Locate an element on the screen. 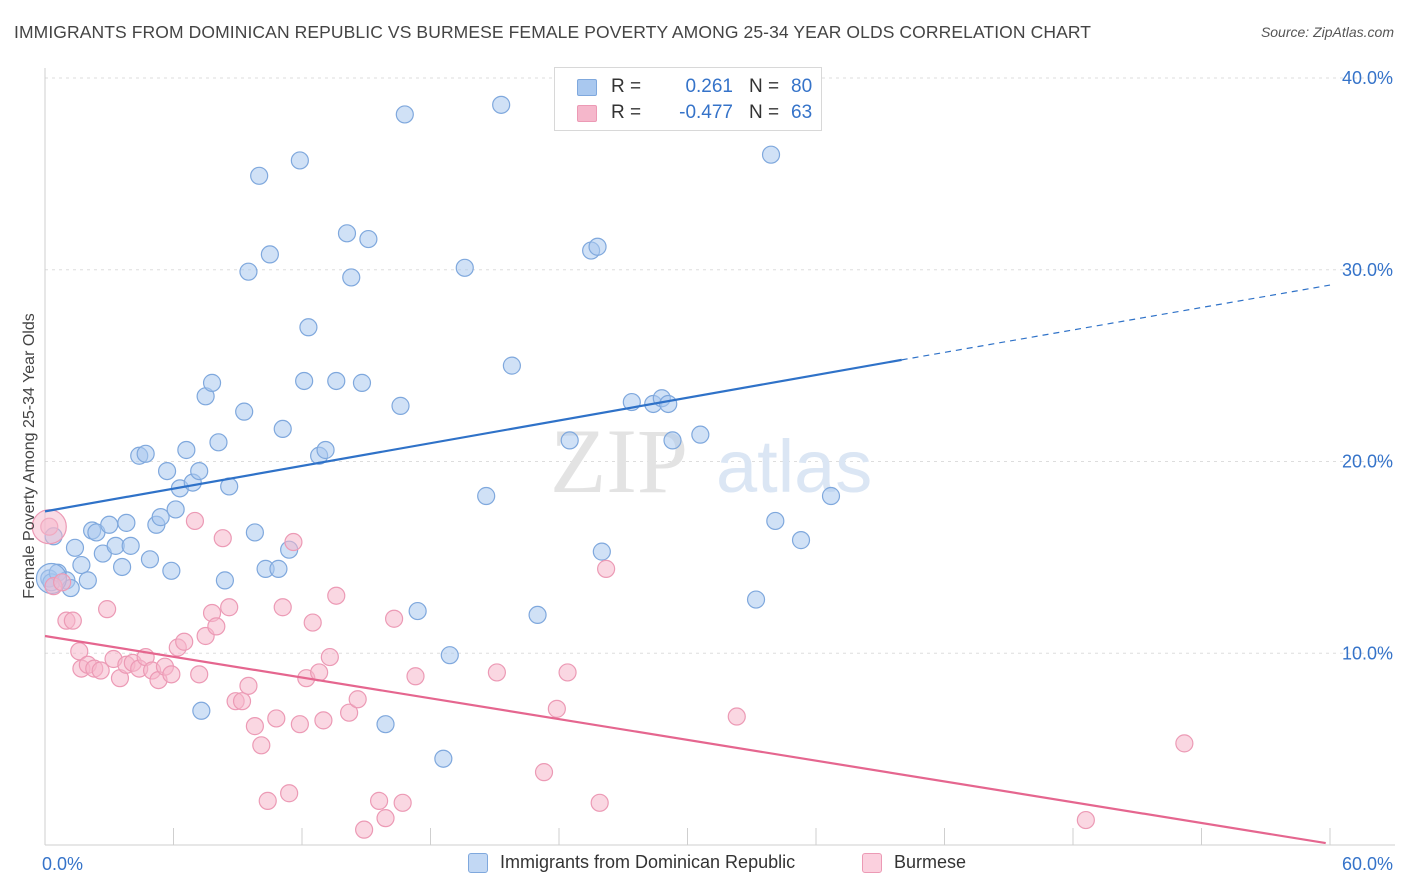 The width and height of the screenshot is (1406, 892). x-axis-ticks is located at coordinates (687, 836).